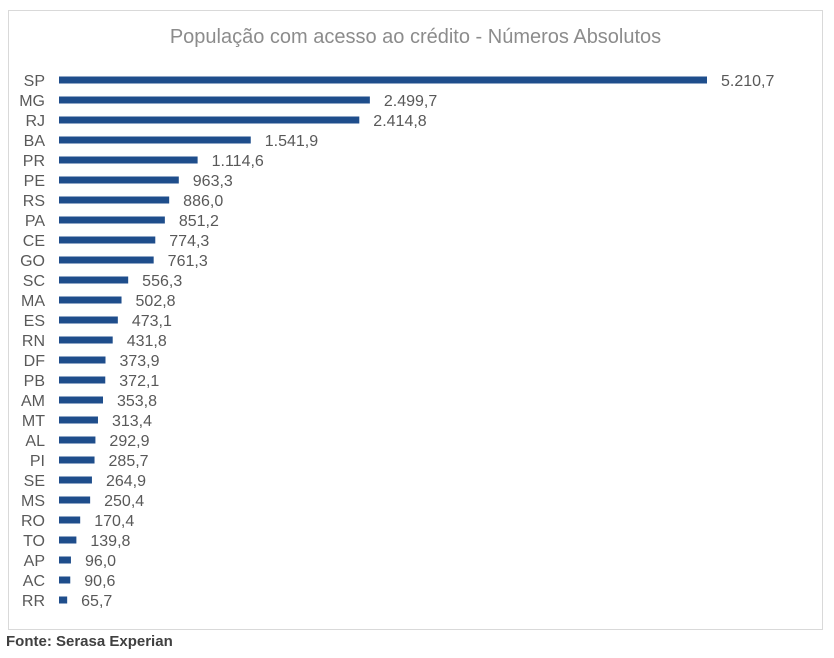  Describe the element at coordinates (114, 521) in the screenshot. I see `value-label-ro: 170,4` at that location.